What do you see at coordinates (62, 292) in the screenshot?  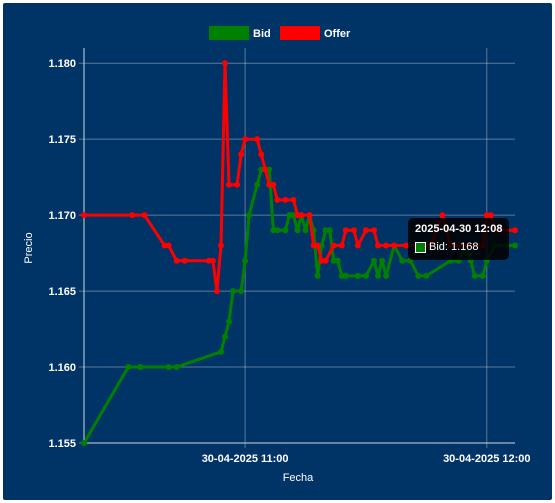 I see `y-tick-label: 1.165` at bounding box center [62, 292].